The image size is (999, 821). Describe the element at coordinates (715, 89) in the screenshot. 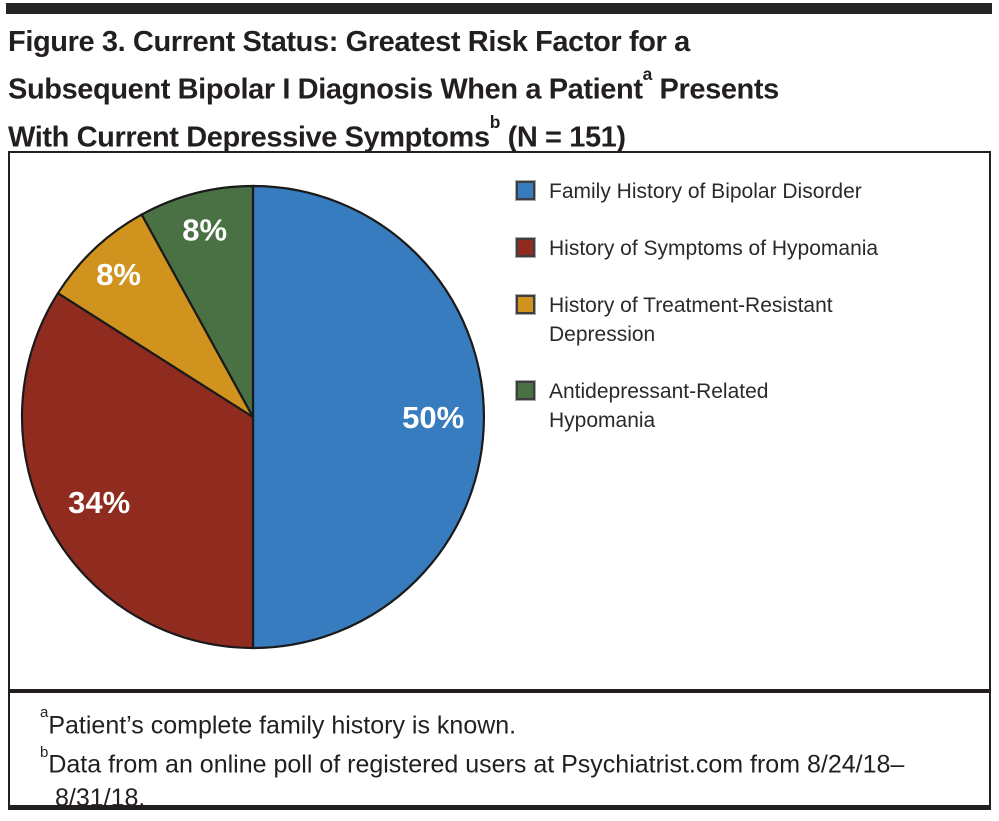

I see `title-text: Presents` at that location.